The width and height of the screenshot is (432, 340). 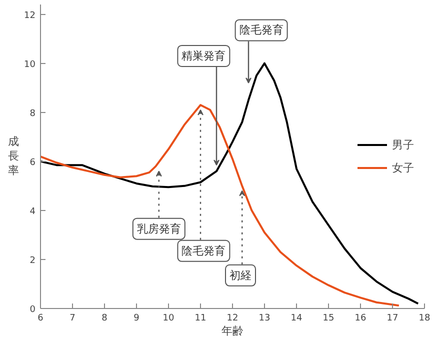 I want to click on x-tick-label: 17, so click(x=392, y=319).